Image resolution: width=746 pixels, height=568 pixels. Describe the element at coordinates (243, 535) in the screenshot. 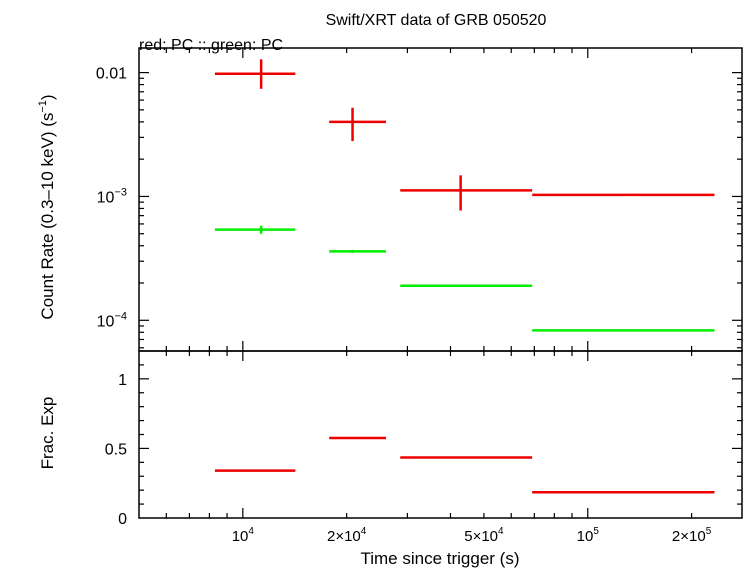

I see `x-tick-label: 10⁴` at that location.